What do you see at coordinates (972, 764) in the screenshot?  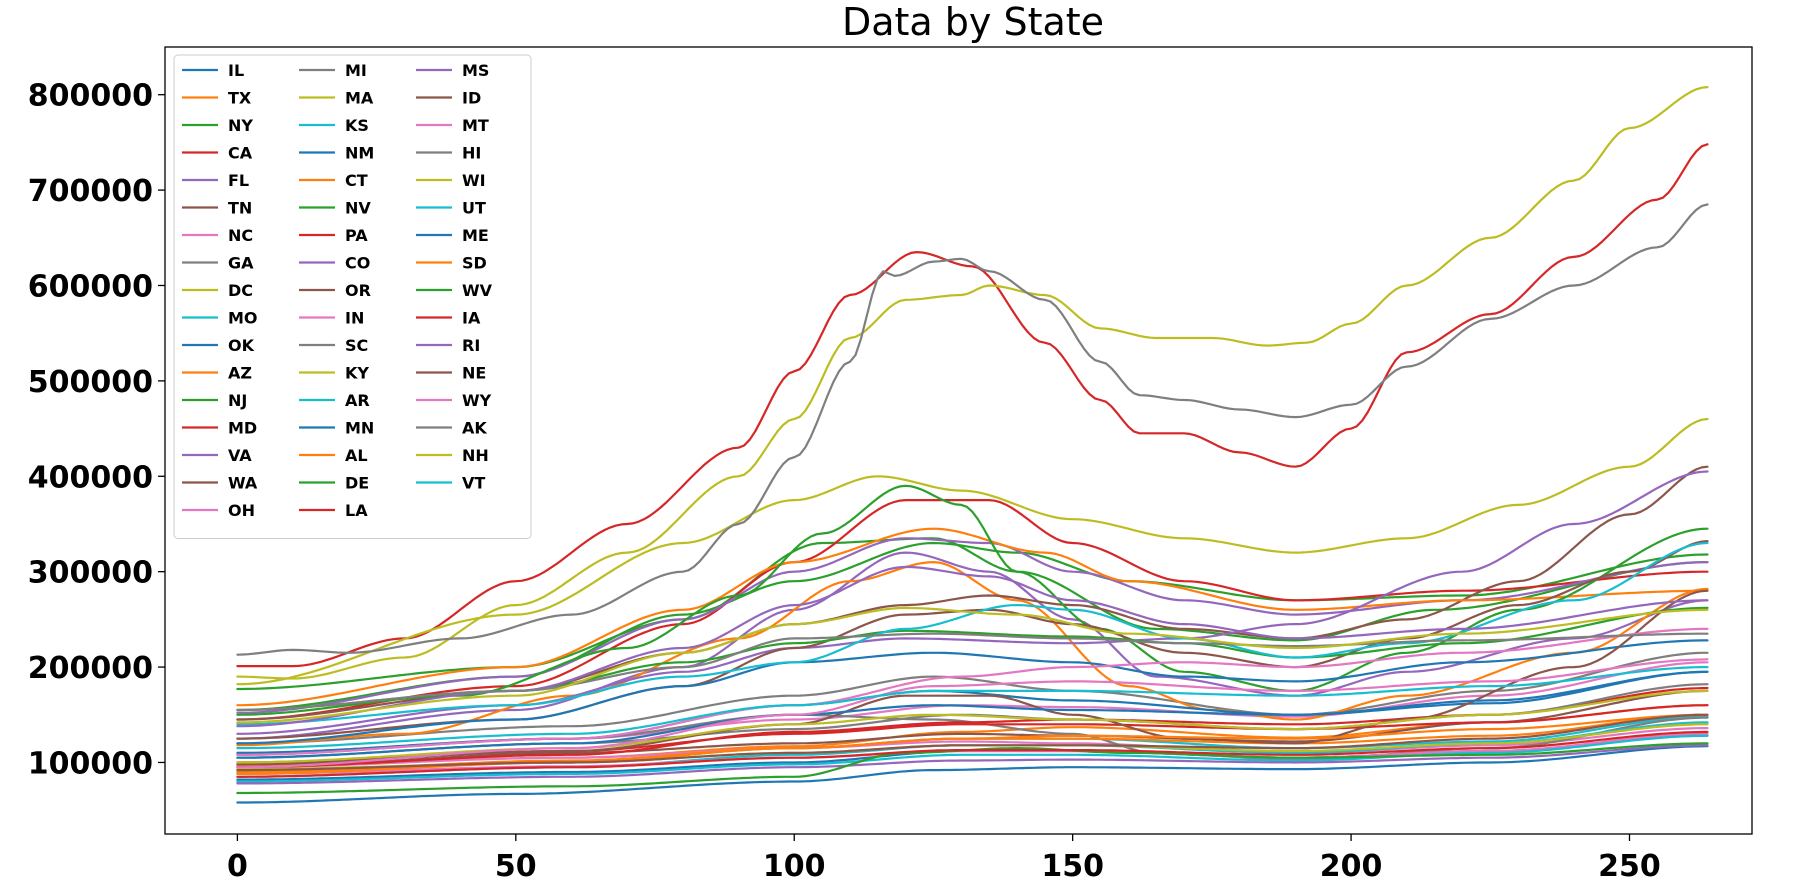 I see `series-line-ms` at bounding box center [972, 764].